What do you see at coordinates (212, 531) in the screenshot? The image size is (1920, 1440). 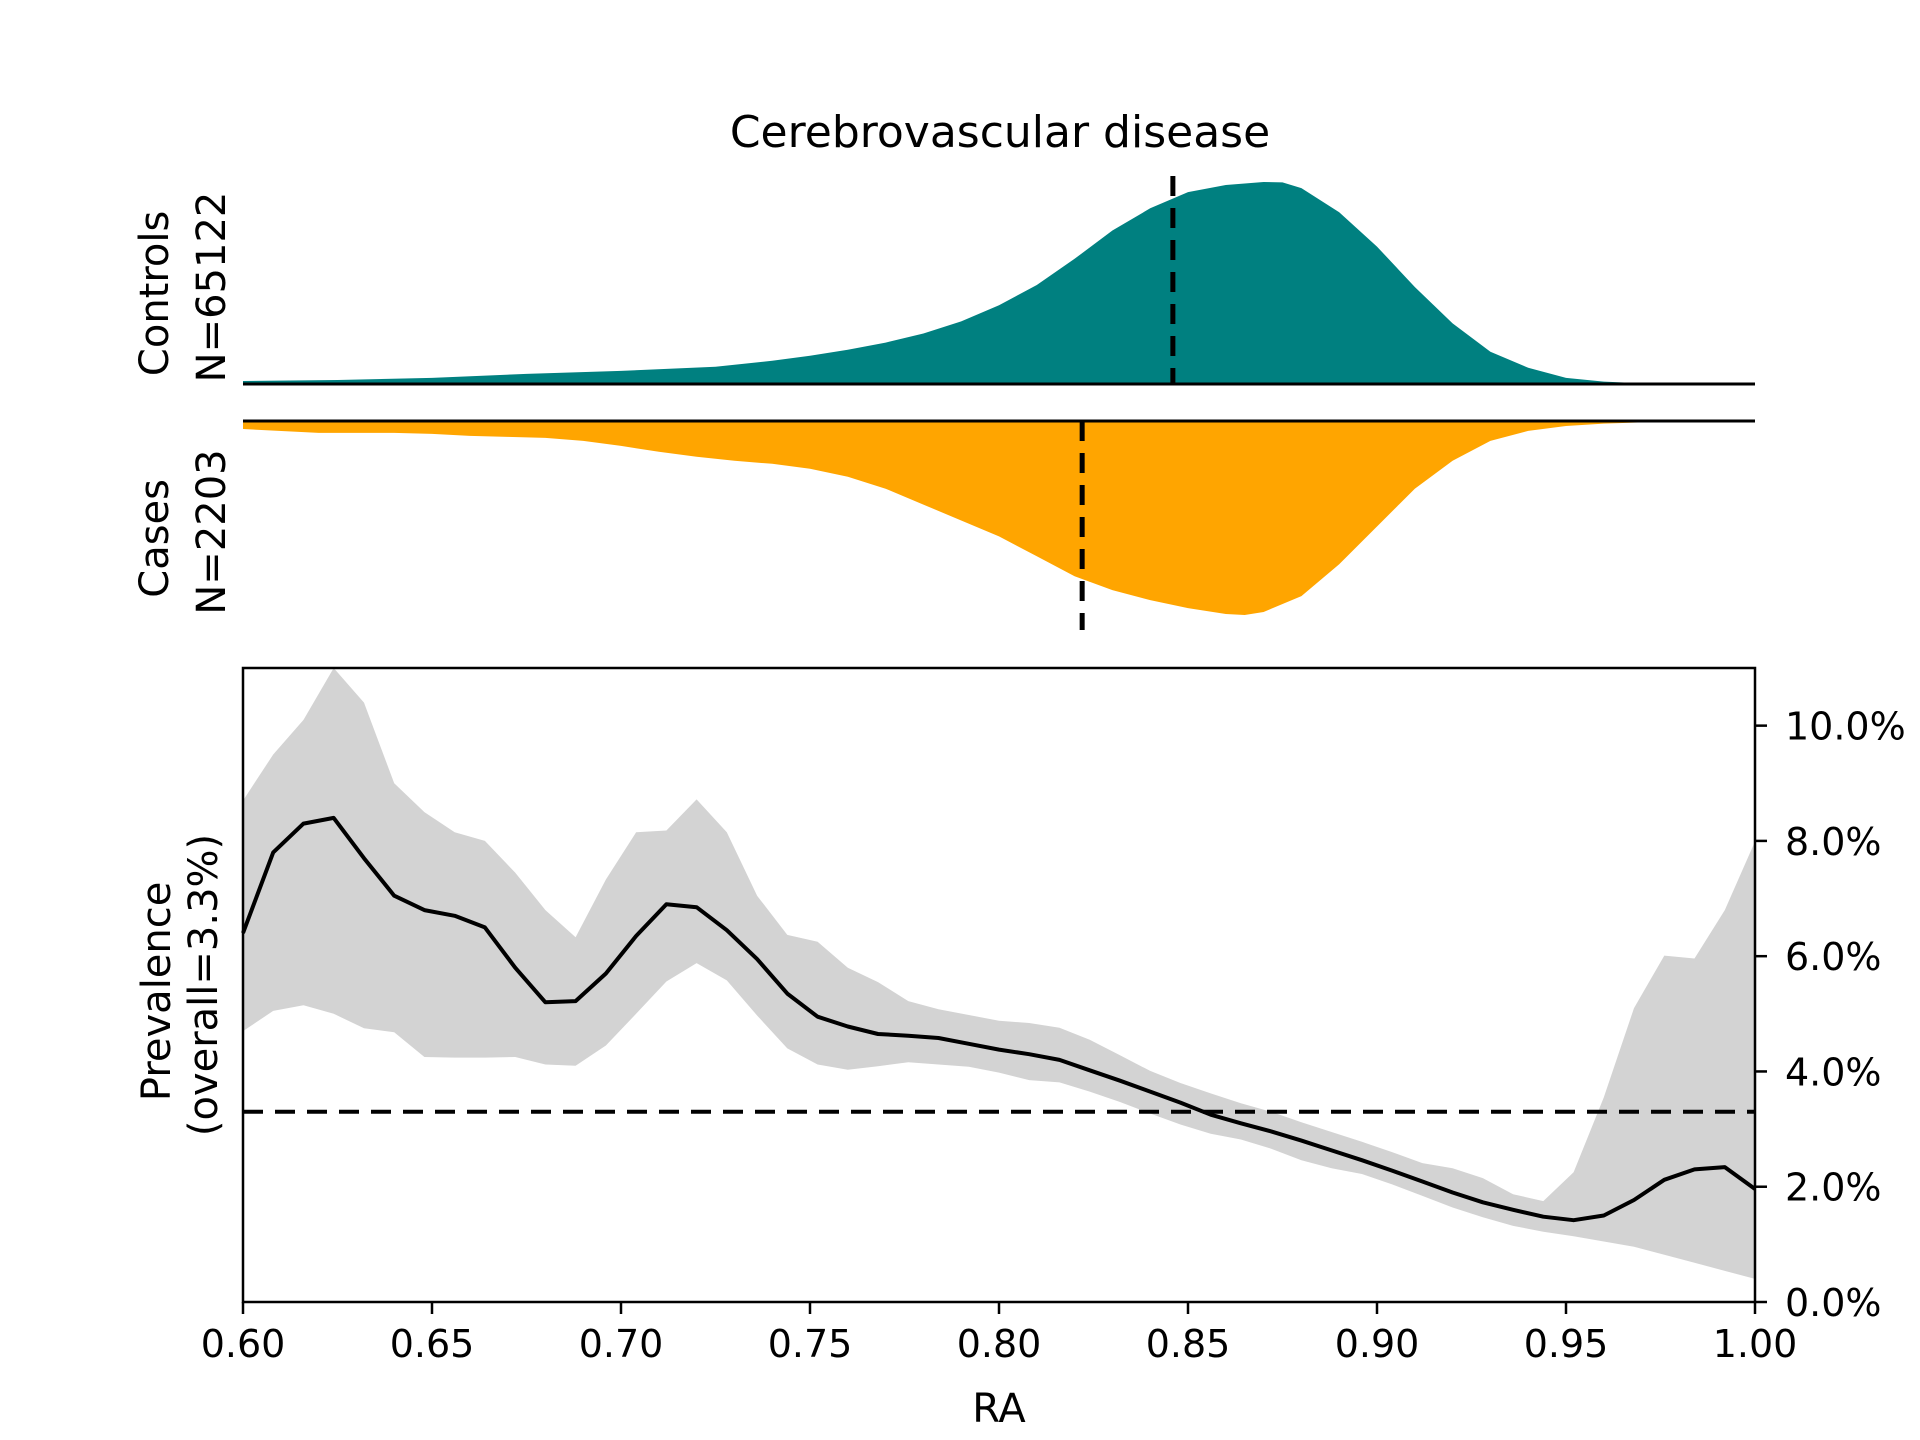 I see `cases-label-count: N=2203` at bounding box center [212, 531].